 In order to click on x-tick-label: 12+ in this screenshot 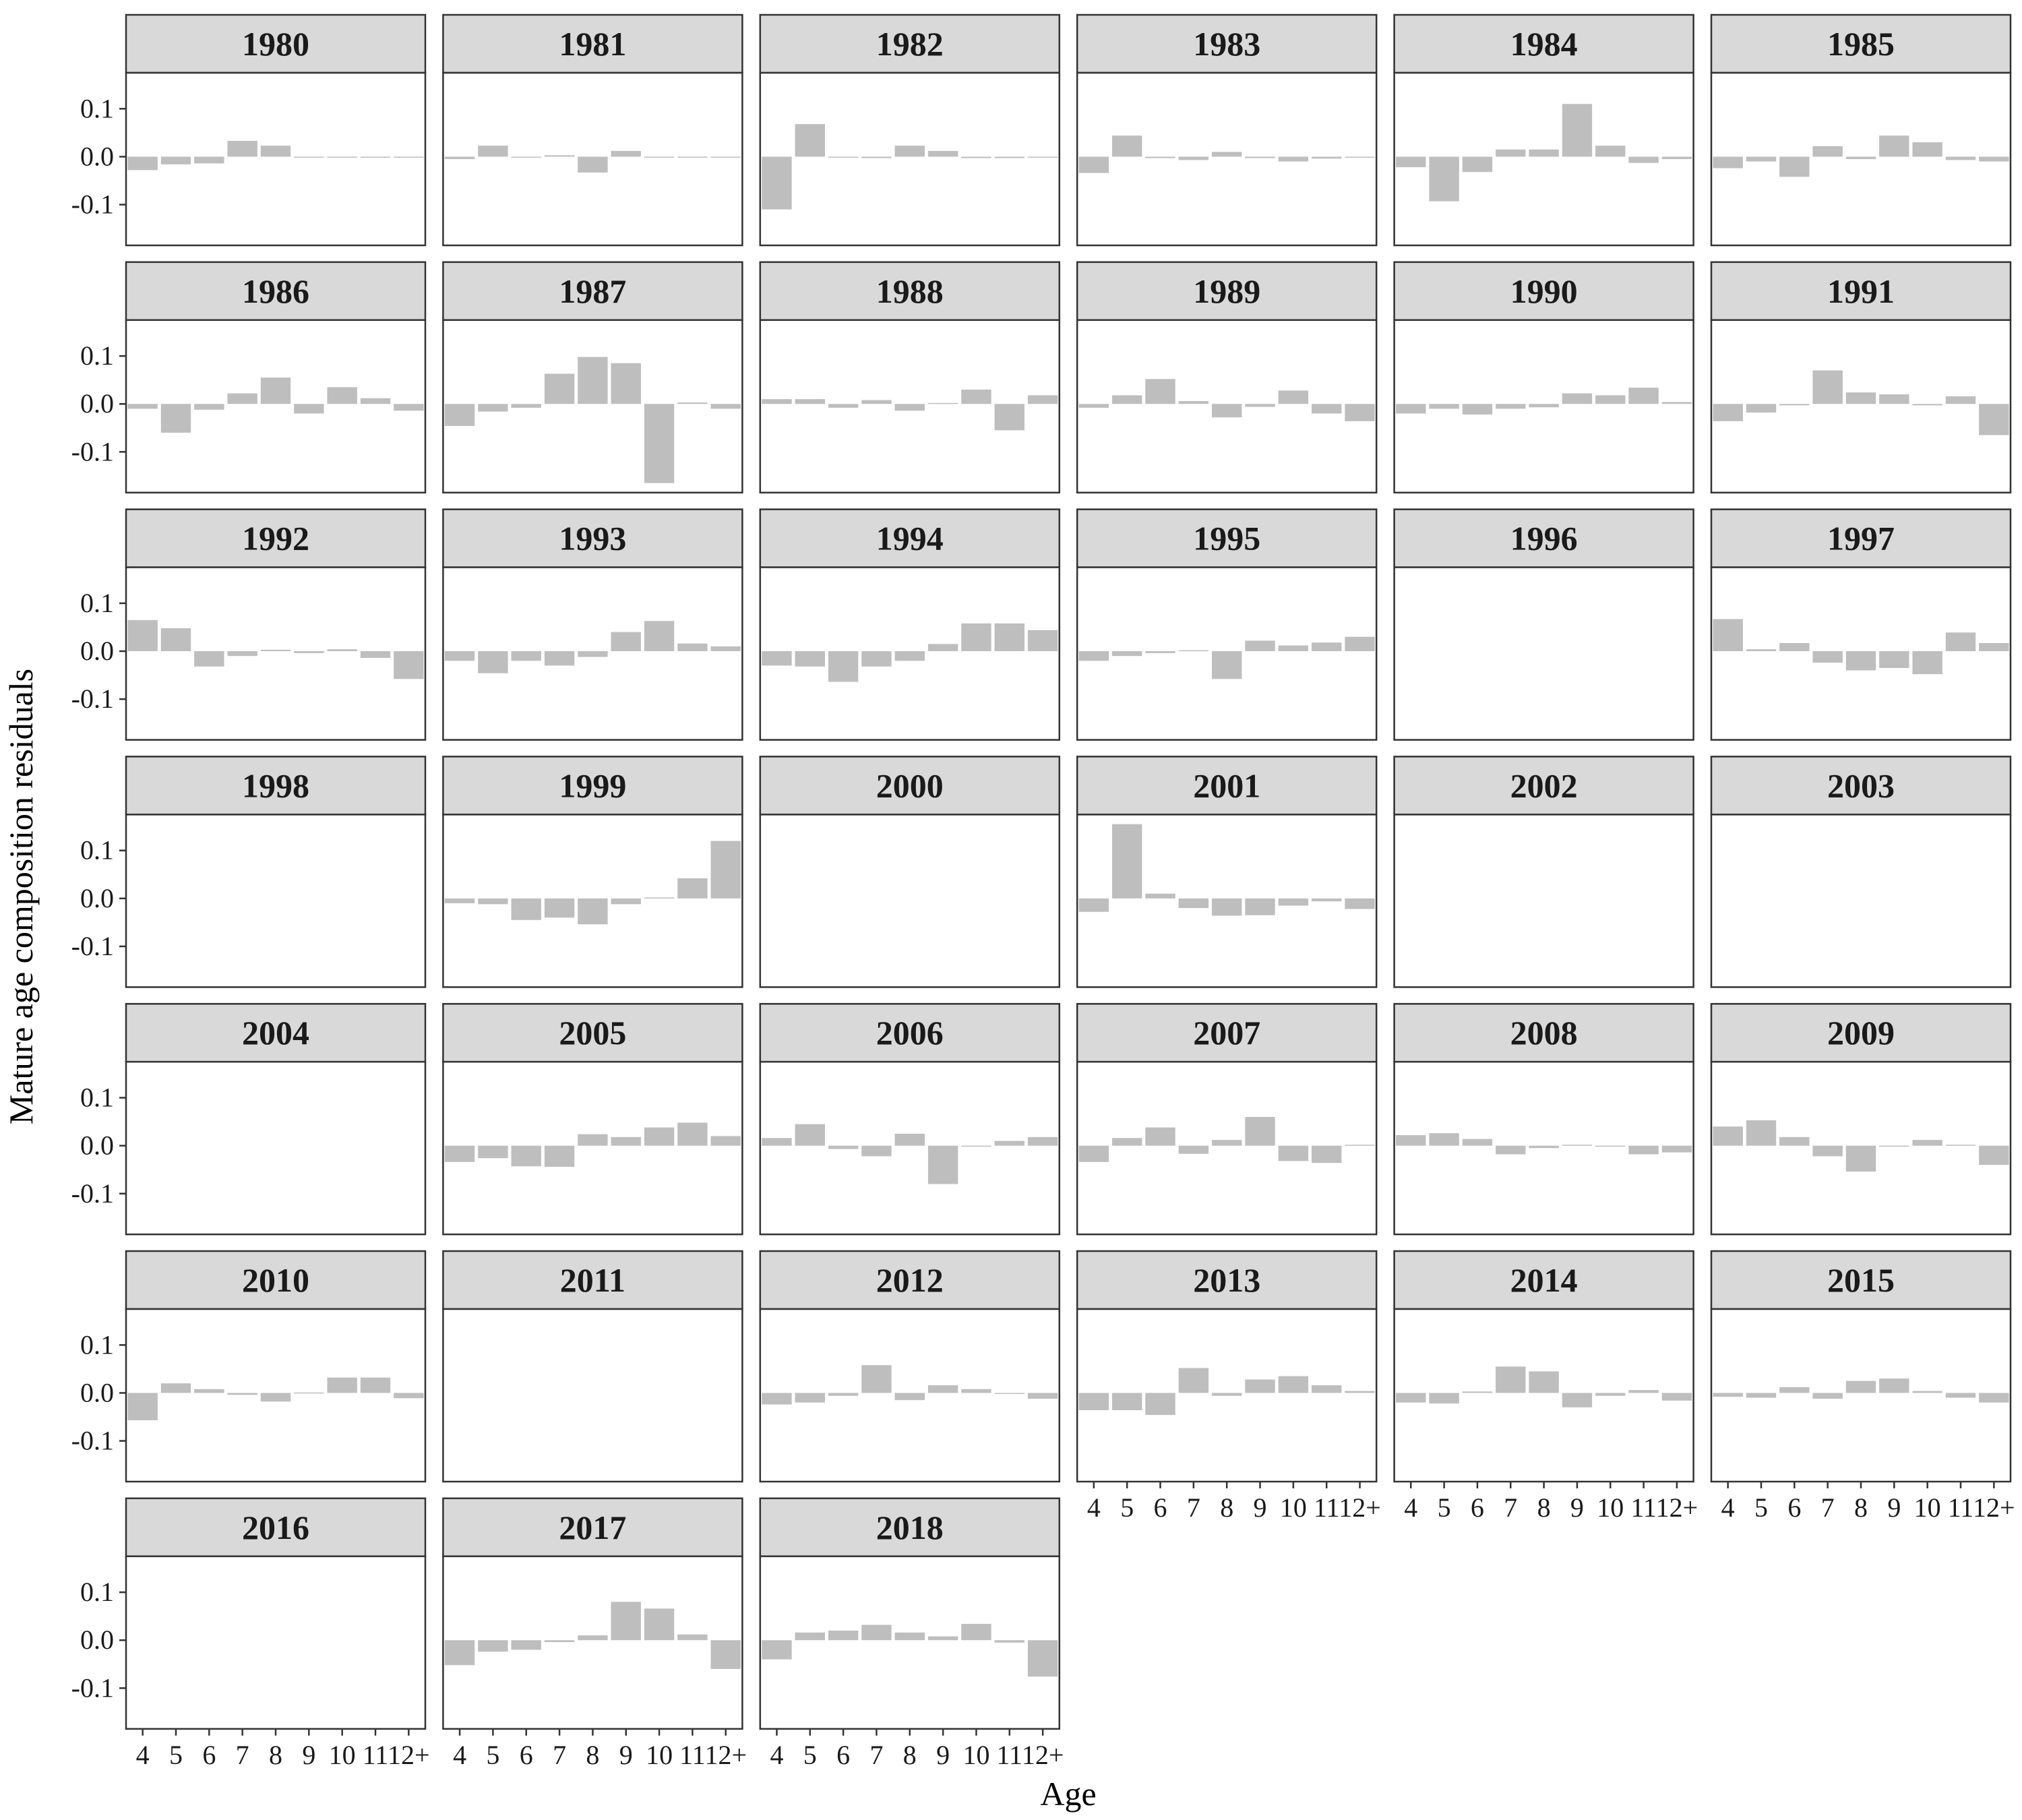, I will do `click(1994, 1507)`.